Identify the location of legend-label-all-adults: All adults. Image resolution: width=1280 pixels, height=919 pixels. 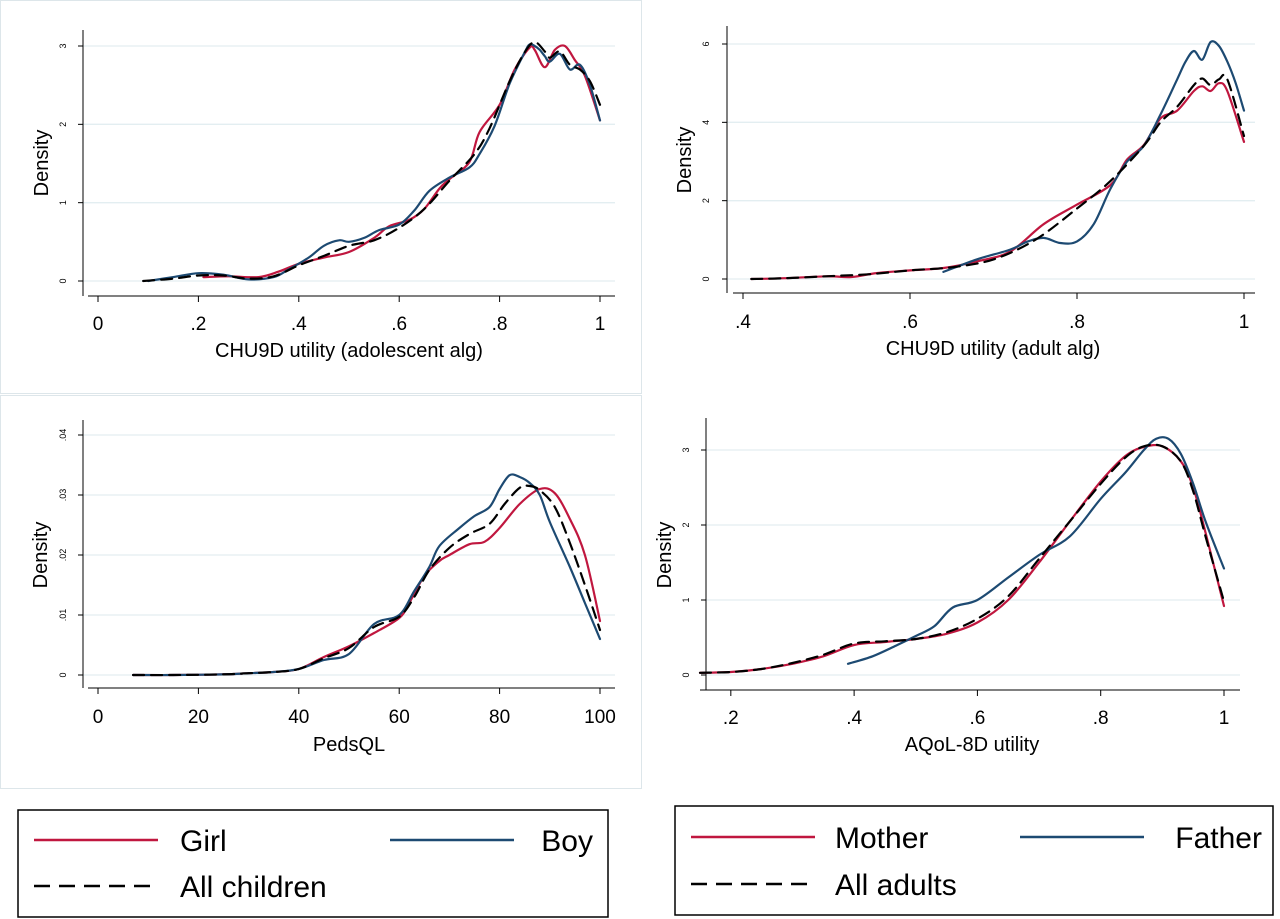
(896, 885).